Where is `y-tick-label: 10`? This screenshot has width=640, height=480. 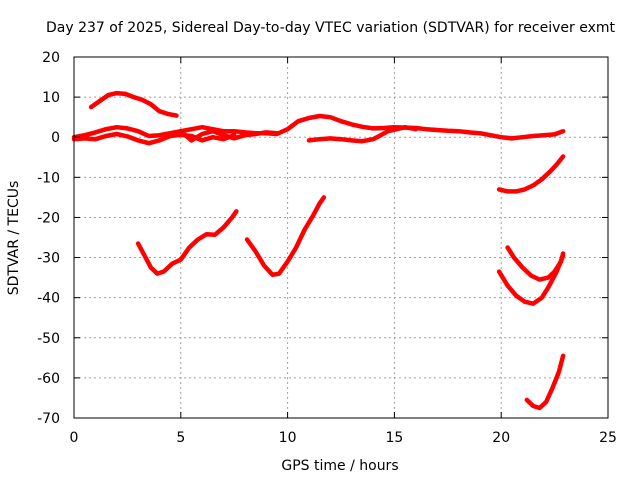 y-tick-label: 10 is located at coordinates (51, 98).